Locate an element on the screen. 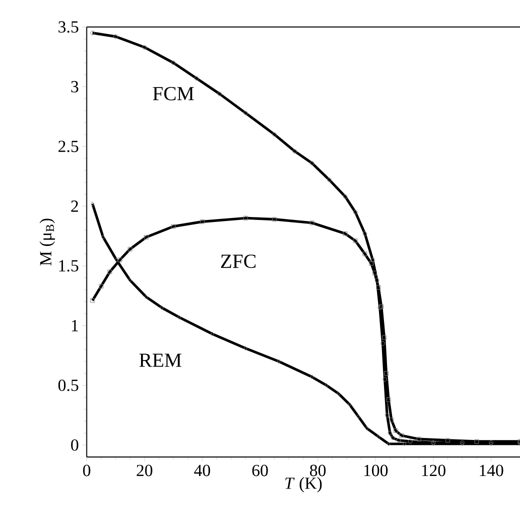  y-axis-title: M (μ$_{B}$) is located at coordinates (47, 242).